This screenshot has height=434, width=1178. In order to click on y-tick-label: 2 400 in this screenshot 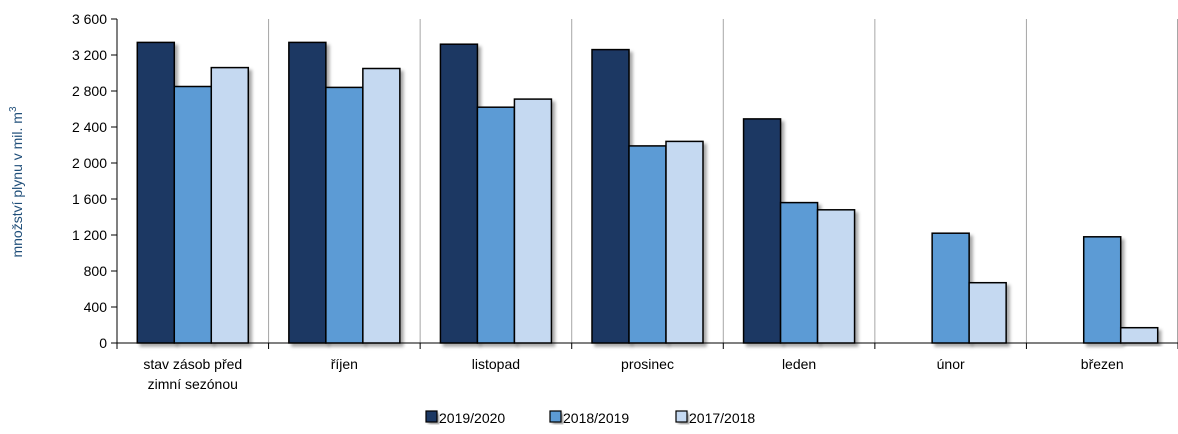, I will do `click(89, 127)`.